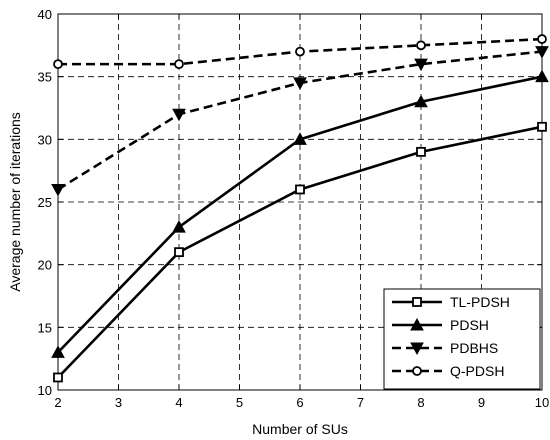  What do you see at coordinates (360, 402) in the screenshot?
I see `x-tick-label: 7` at bounding box center [360, 402].